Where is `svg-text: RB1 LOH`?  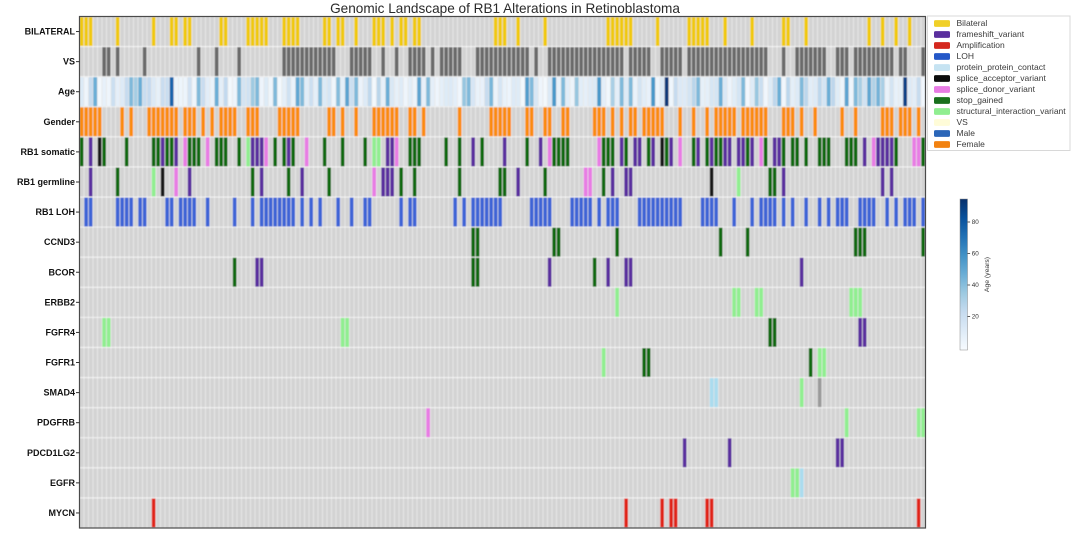
svg-text: RB1 LOH is located at coordinates (55, 212).